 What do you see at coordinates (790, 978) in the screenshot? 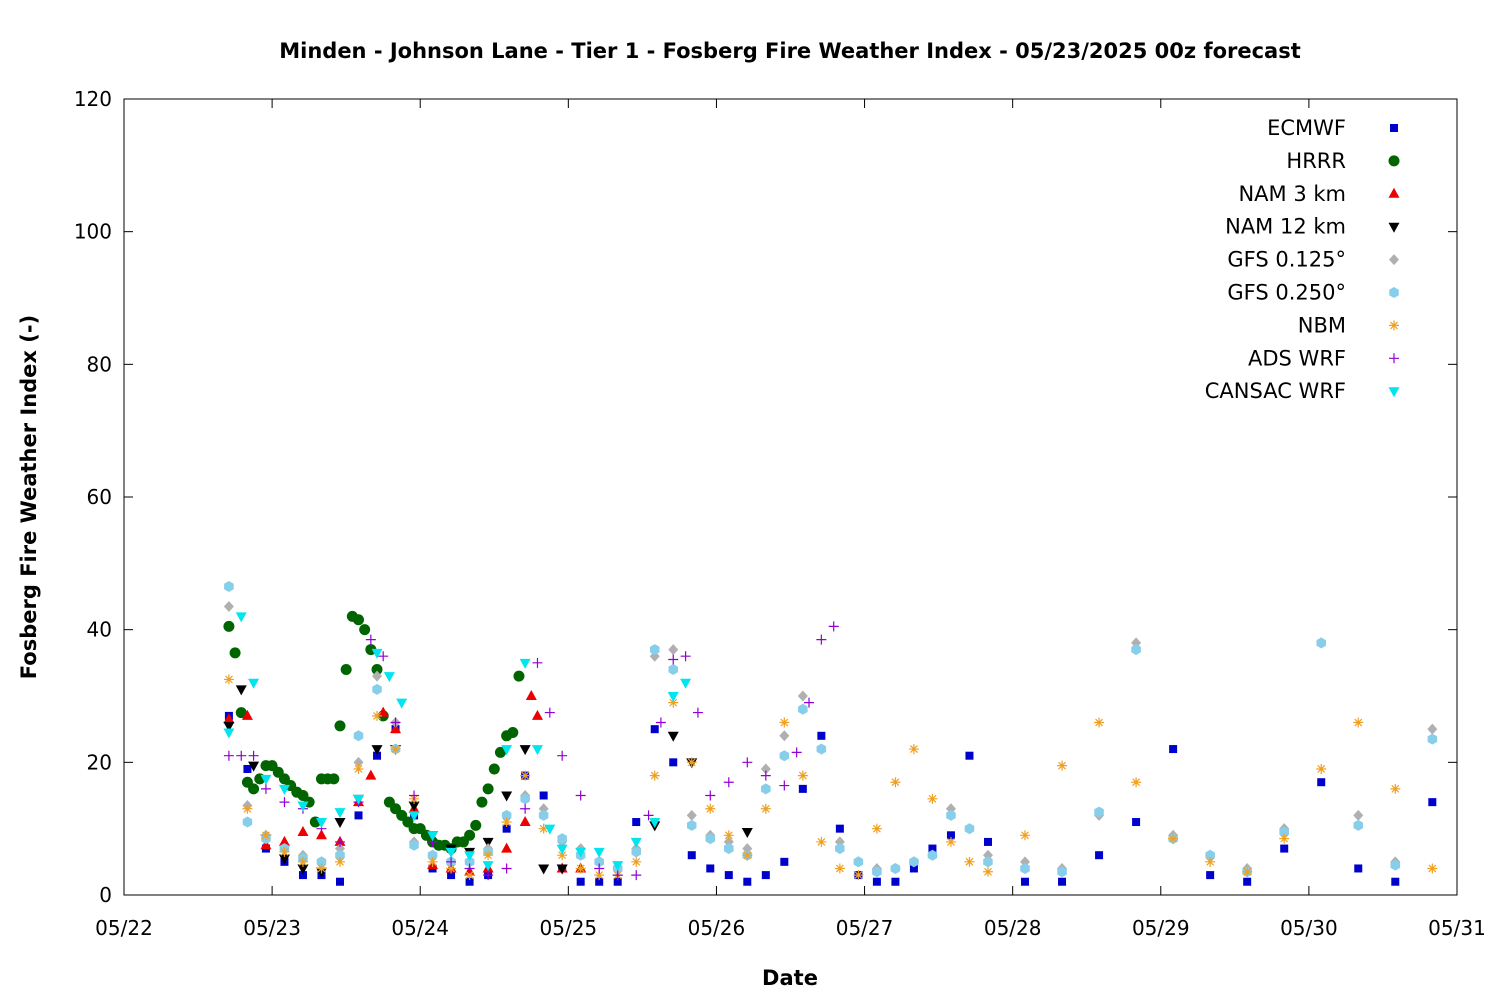
I see `x-axis-label: Date` at bounding box center [790, 978].